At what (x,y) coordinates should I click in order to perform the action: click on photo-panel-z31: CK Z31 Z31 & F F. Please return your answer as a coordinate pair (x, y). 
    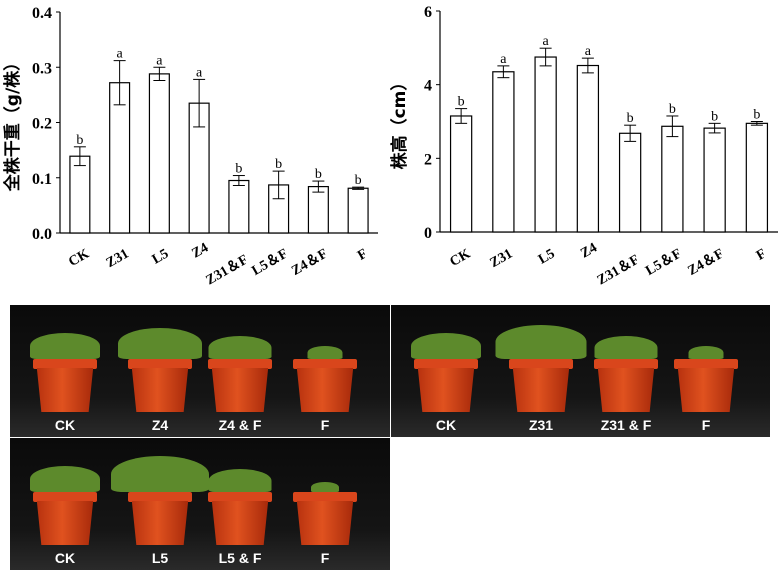
    Looking at the image, I should click on (580, 371).